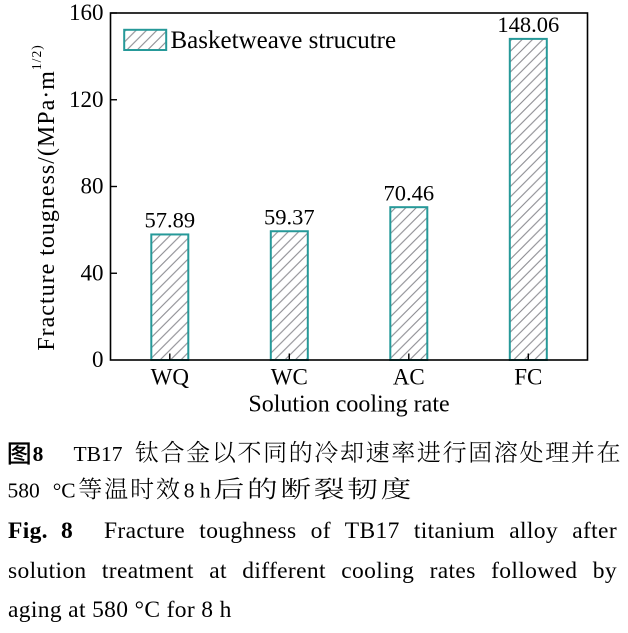 The width and height of the screenshot is (628, 633). What do you see at coordinates (197, 491) in the screenshot?
I see `svg-text: 8 h` at bounding box center [197, 491].